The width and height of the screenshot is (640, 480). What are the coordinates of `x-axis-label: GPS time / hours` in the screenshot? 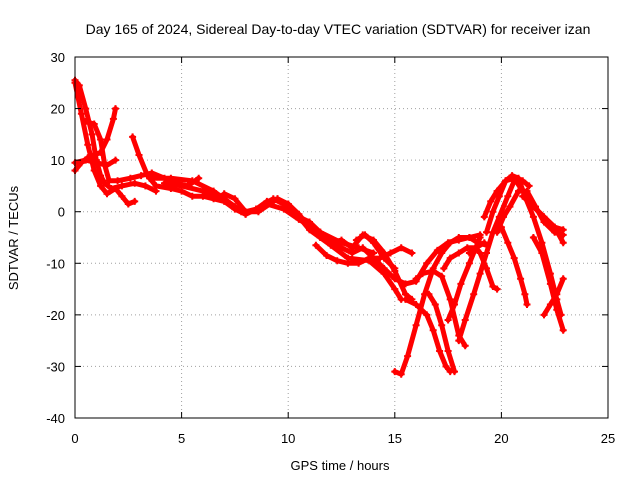 It's located at (340, 465).